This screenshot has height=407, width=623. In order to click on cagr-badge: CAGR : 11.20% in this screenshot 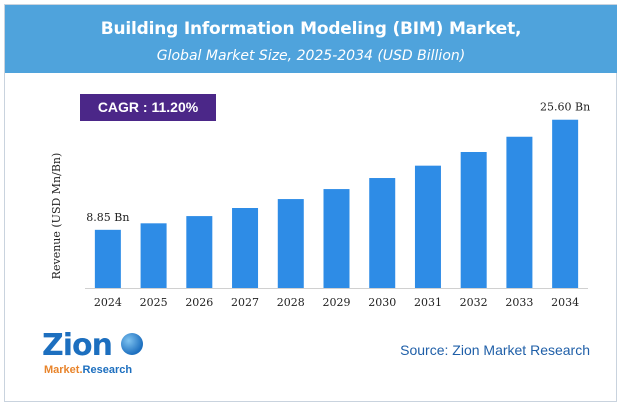, I will do `click(148, 107)`.